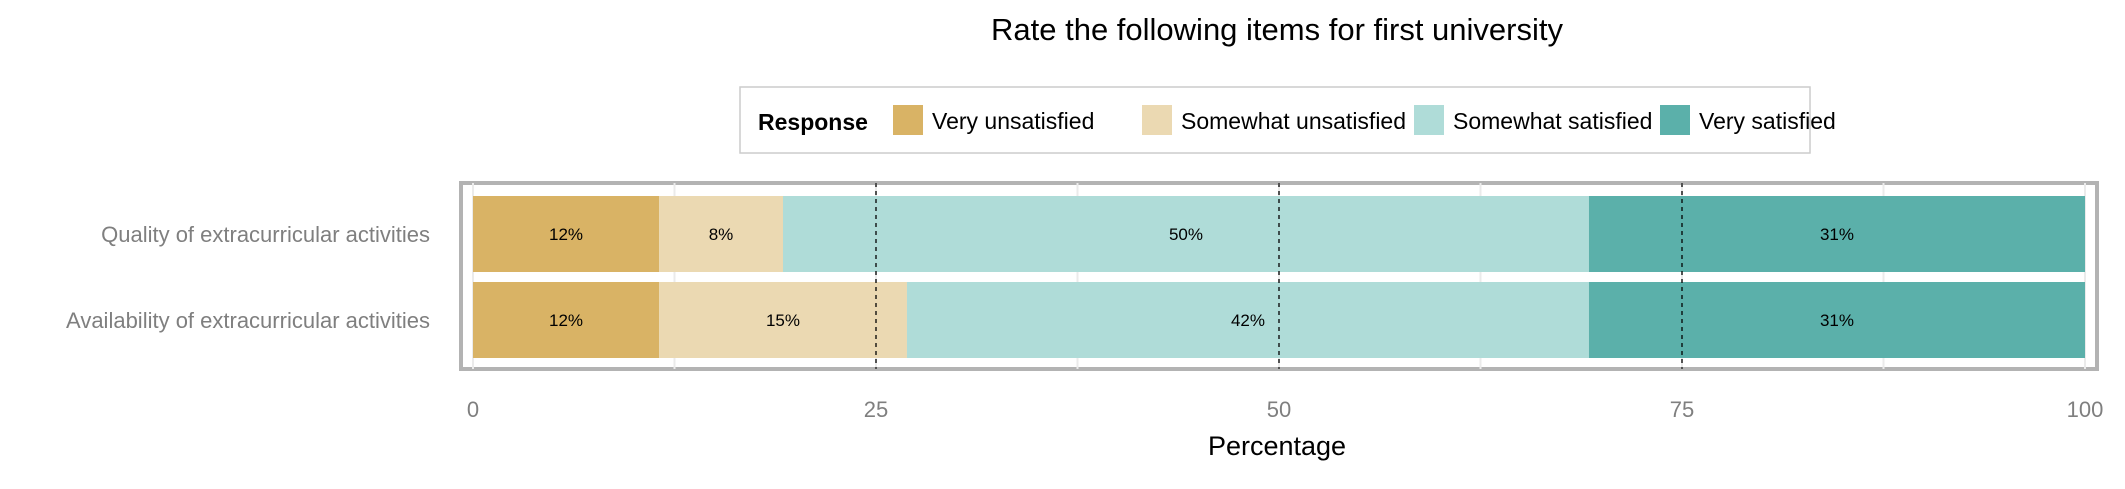 This screenshot has height=489, width=2125. I want to click on bar-label: 50%, so click(1186, 234).